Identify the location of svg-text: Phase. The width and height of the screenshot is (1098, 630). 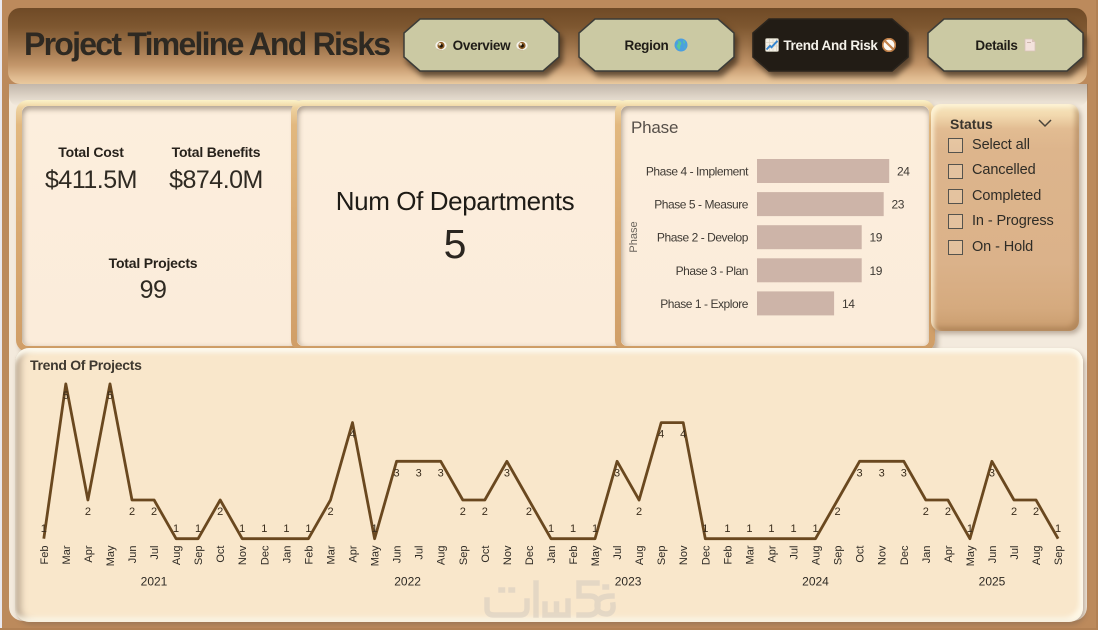
(634, 236).